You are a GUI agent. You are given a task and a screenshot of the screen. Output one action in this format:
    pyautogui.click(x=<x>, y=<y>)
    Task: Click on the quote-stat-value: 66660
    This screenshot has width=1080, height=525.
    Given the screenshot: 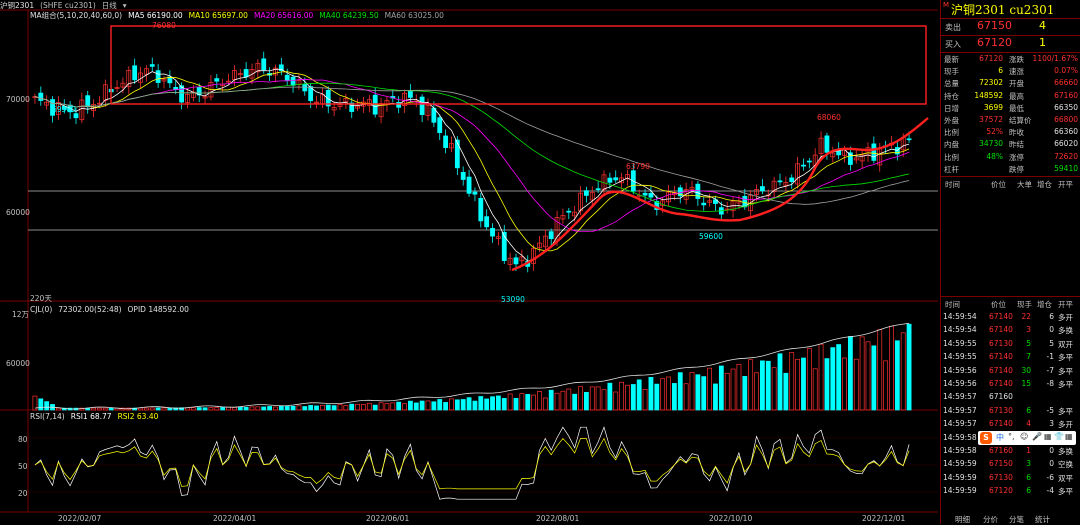 What is the action you would take?
    pyautogui.click(x=1066, y=83)
    